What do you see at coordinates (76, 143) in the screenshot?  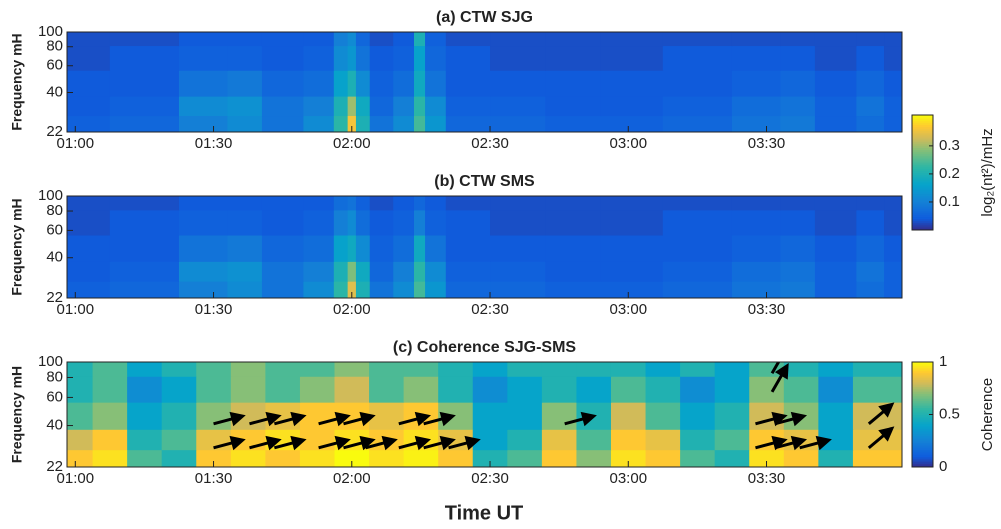 I see `x-tick-label: 01:00` at bounding box center [76, 143].